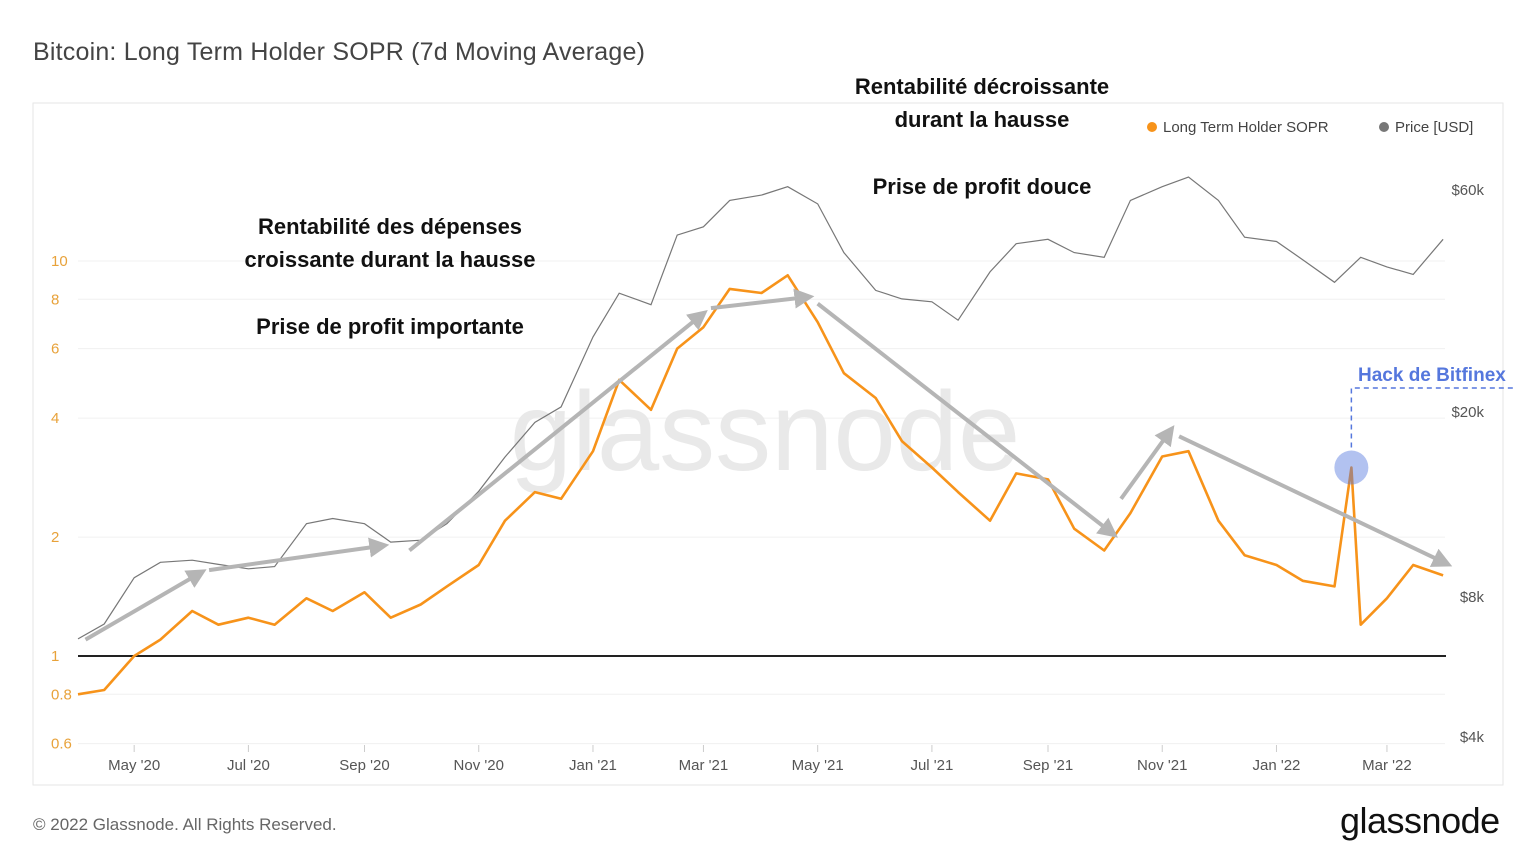 Image resolution: width=1536 pixels, height=864 pixels. I want to click on y-left-tick-label: 0.6, so click(61, 744).